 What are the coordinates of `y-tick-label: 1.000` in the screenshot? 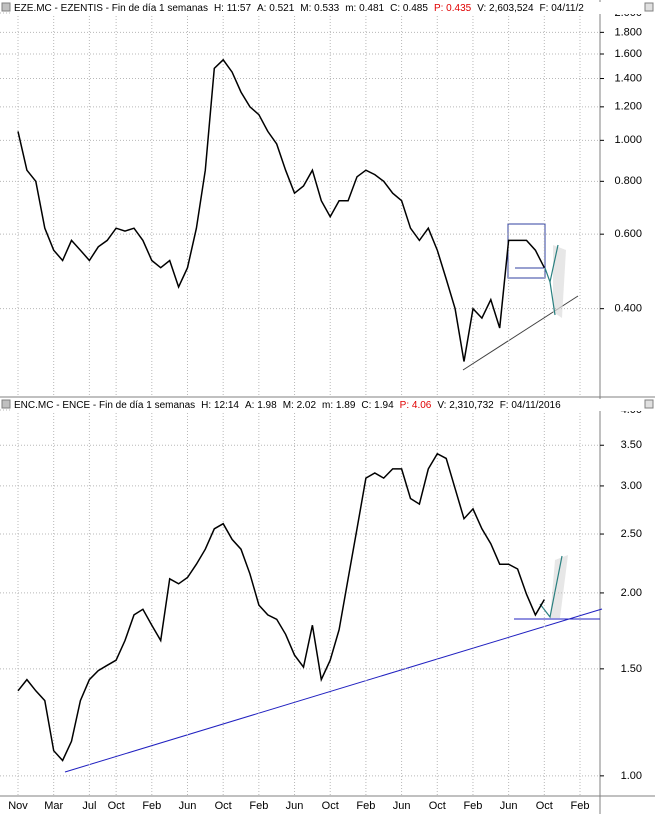 It's located at (628, 140).